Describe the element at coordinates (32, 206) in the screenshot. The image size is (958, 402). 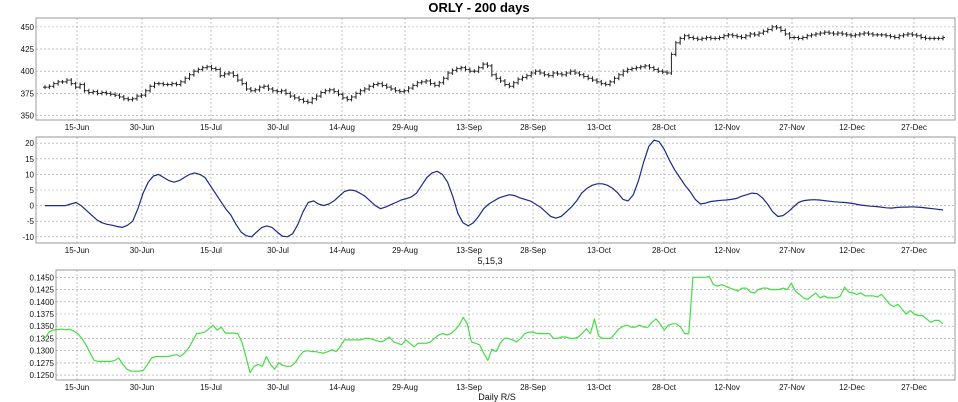
I see `y-tick-label: 0` at that location.